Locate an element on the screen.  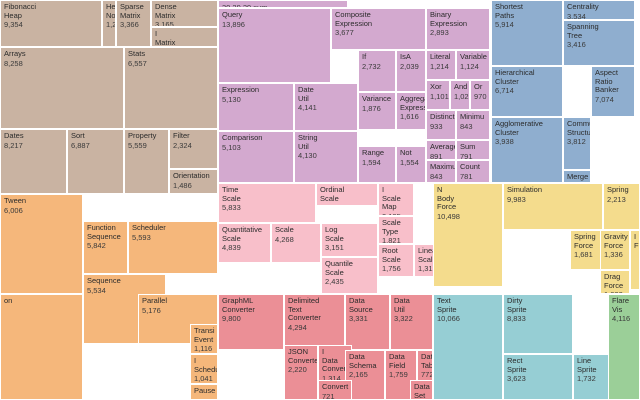
treemap-cell: Arrays 8,258 is located at coordinates (62, 88).